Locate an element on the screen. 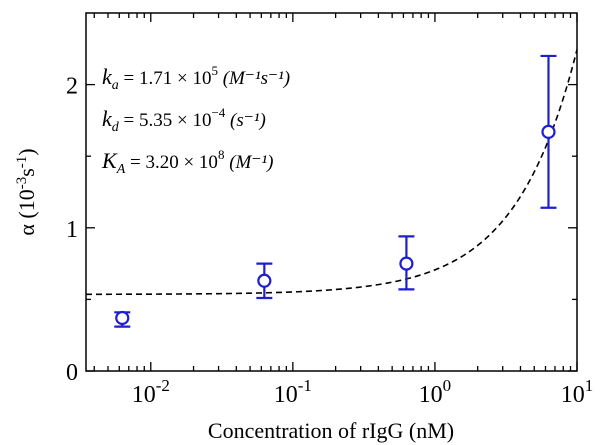 The width and height of the screenshot is (603, 445). fit-parameter-line: KA = 3.20 × 108 (M⁻¹) is located at coordinates (187, 162).